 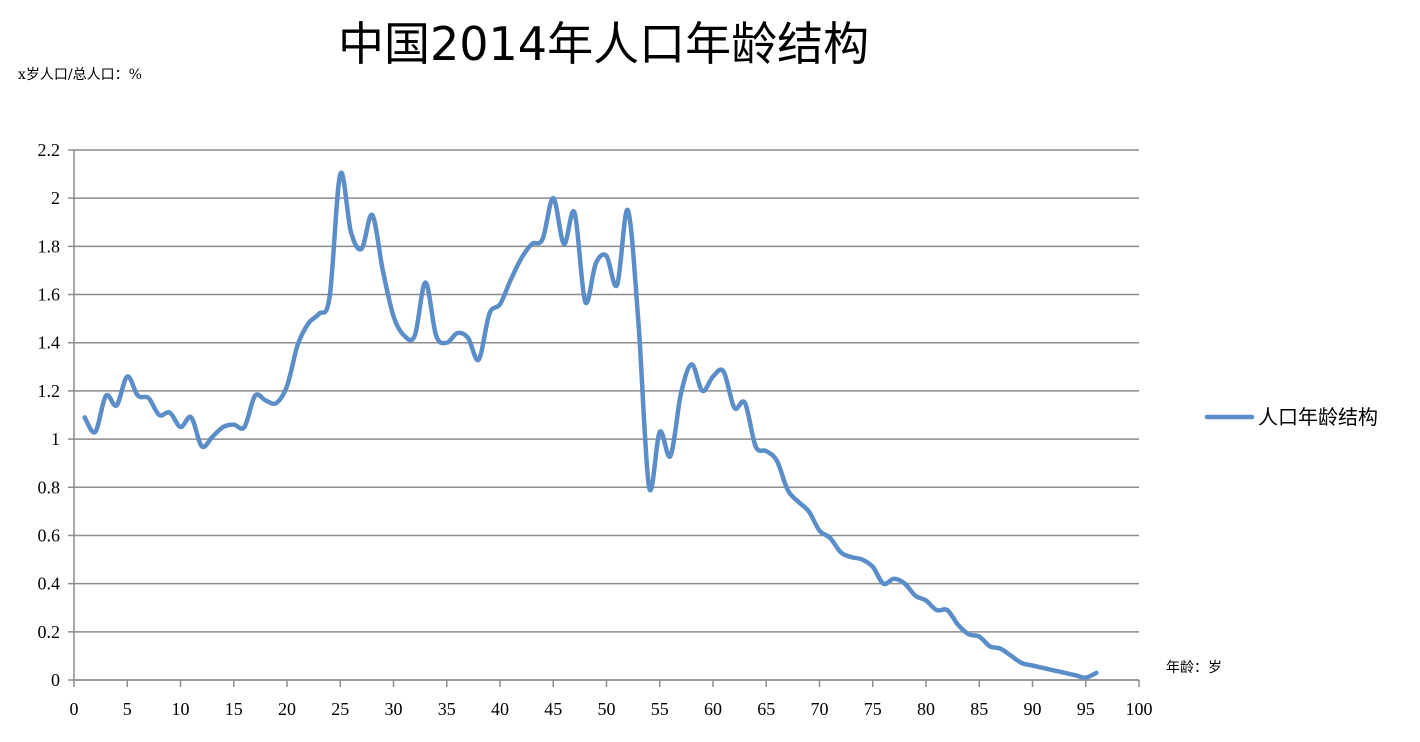 I want to click on y-tick-label: 1.6, so click(x=49, y=295).